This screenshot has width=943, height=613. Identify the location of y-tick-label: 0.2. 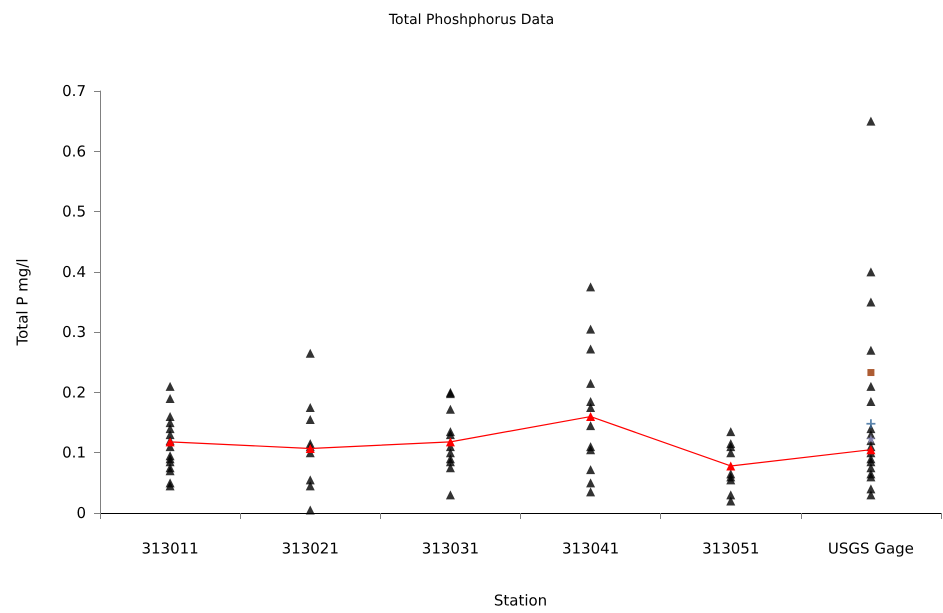
(74, 392).